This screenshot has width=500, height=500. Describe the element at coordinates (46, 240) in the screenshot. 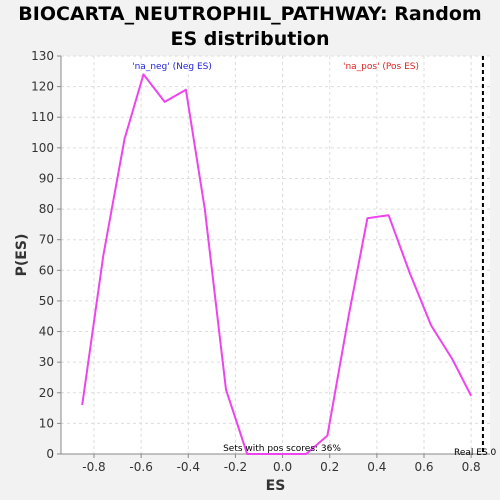

I see `y-tick-label: 70` at that location.